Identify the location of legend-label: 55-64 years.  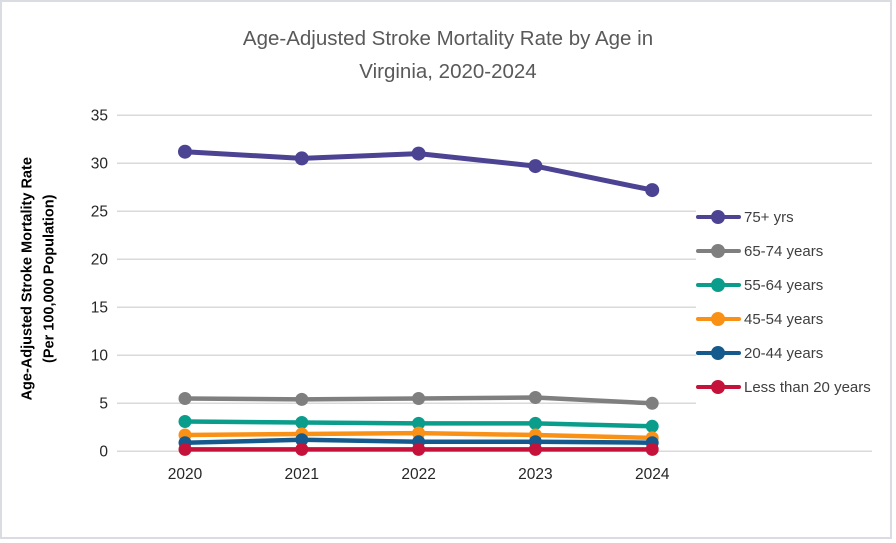
(784, 285).